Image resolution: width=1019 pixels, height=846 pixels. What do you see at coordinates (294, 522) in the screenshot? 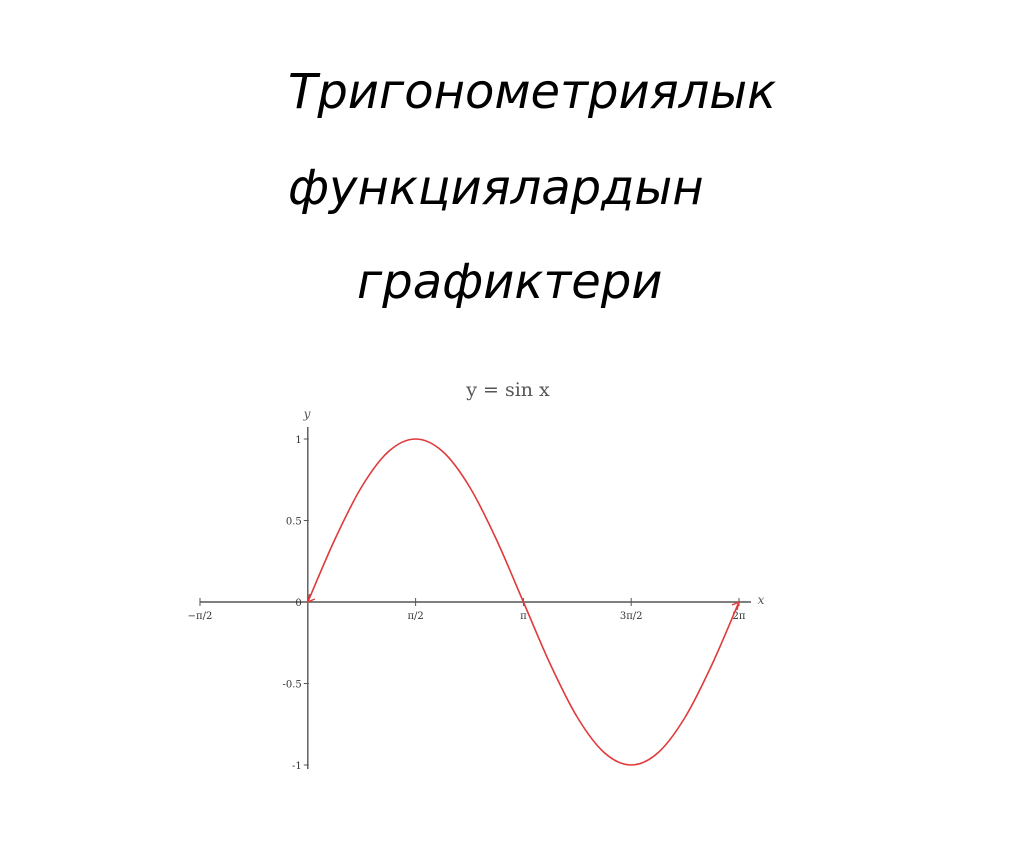
I see `y-tick-label-1: 0.5` at bounding box center [294, 522].